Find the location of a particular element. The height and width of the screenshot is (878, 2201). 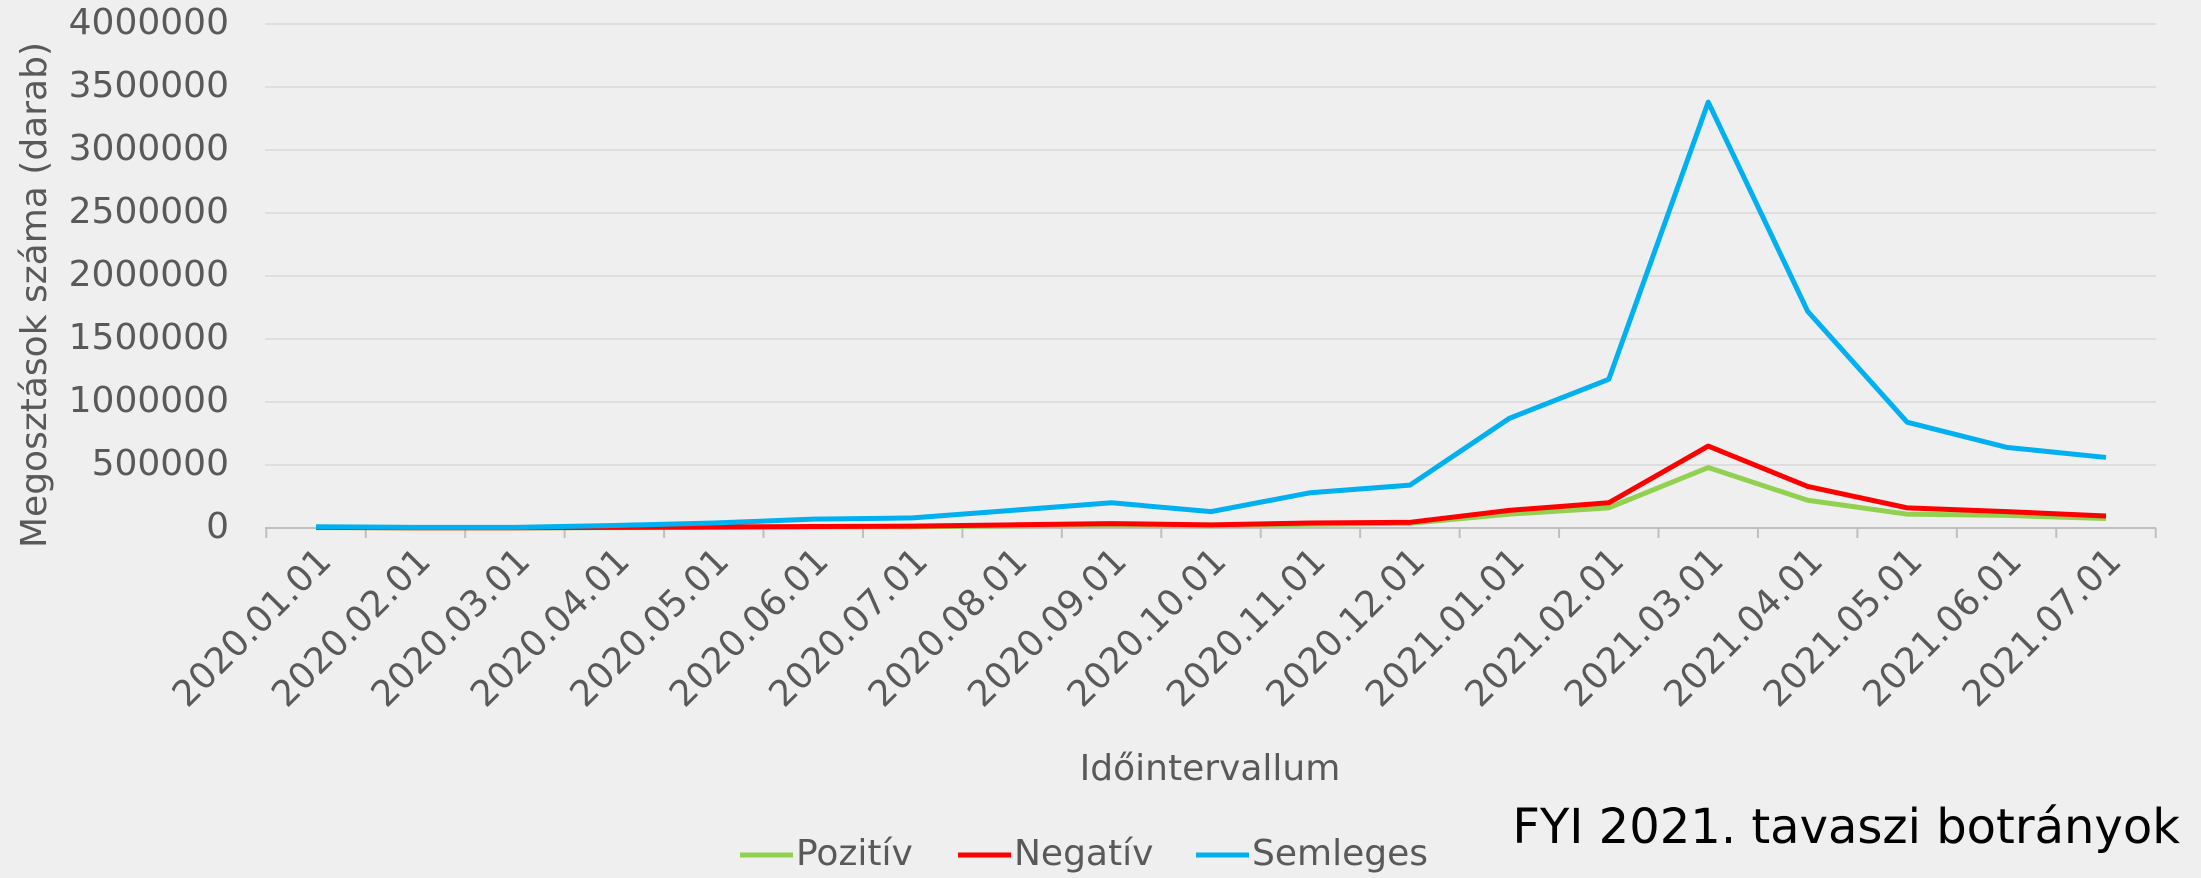

y-tick-label: 2500000 is located at coordinates (149, 211).